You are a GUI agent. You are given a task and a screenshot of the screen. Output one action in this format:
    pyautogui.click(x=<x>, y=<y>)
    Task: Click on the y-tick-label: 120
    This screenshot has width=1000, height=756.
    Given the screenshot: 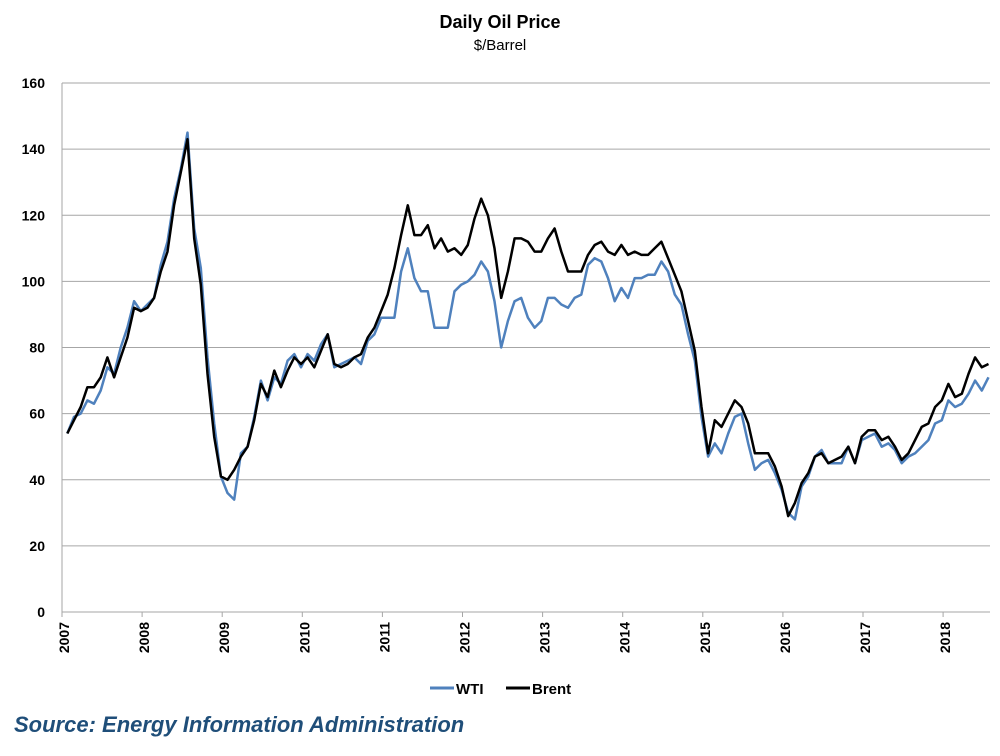 What is the action you would take?
    pyautogui.click(x=34, y=215)
    